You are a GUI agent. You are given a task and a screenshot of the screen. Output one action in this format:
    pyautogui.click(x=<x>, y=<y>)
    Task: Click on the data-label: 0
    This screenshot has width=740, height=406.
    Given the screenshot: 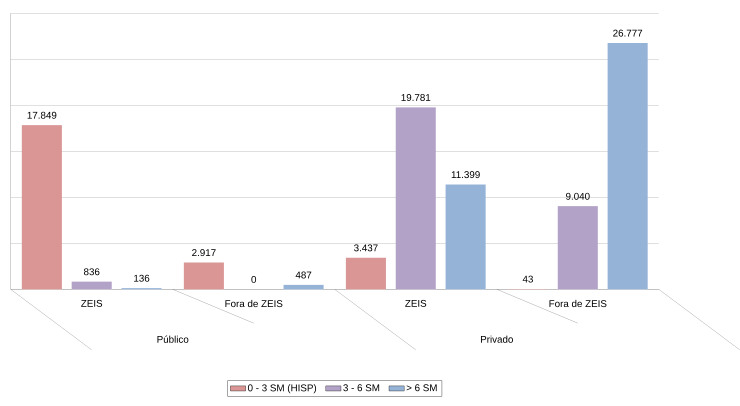 What is the action you would take?
    pyautogui.click(x=253, y=279)
    